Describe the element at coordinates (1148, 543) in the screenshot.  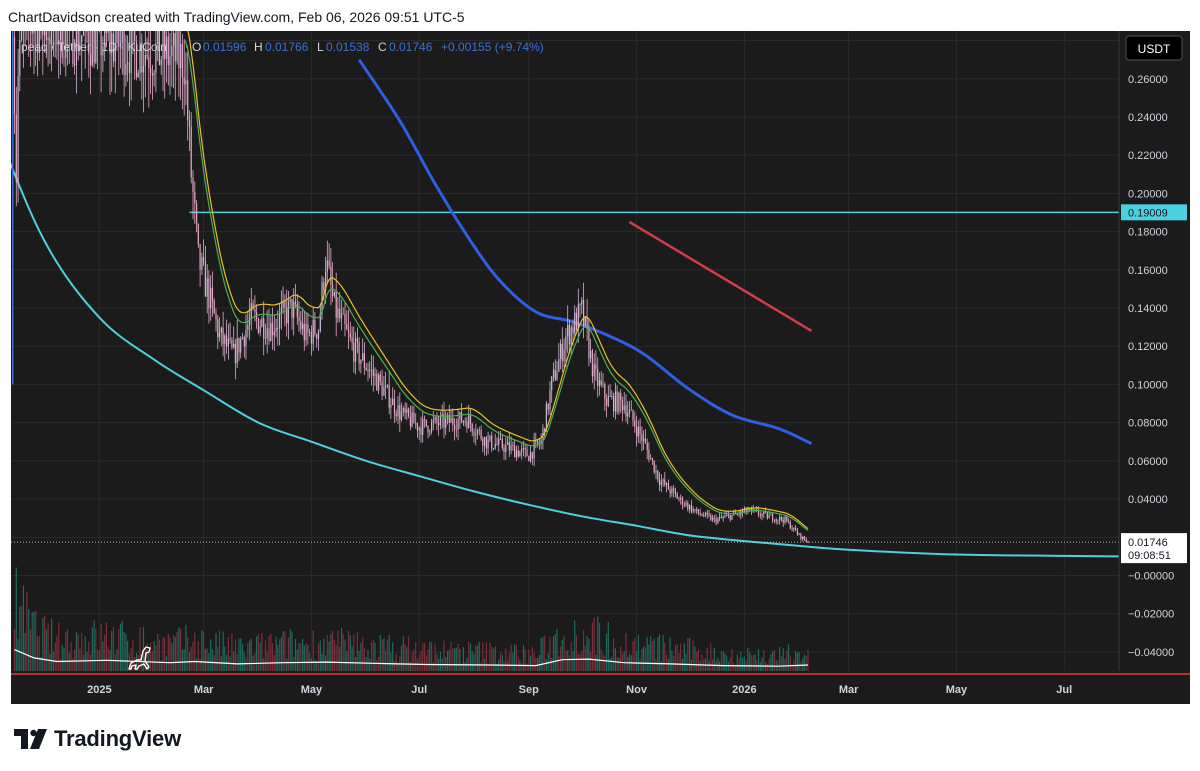
I see `last-price-label: 0.01746` at that location.